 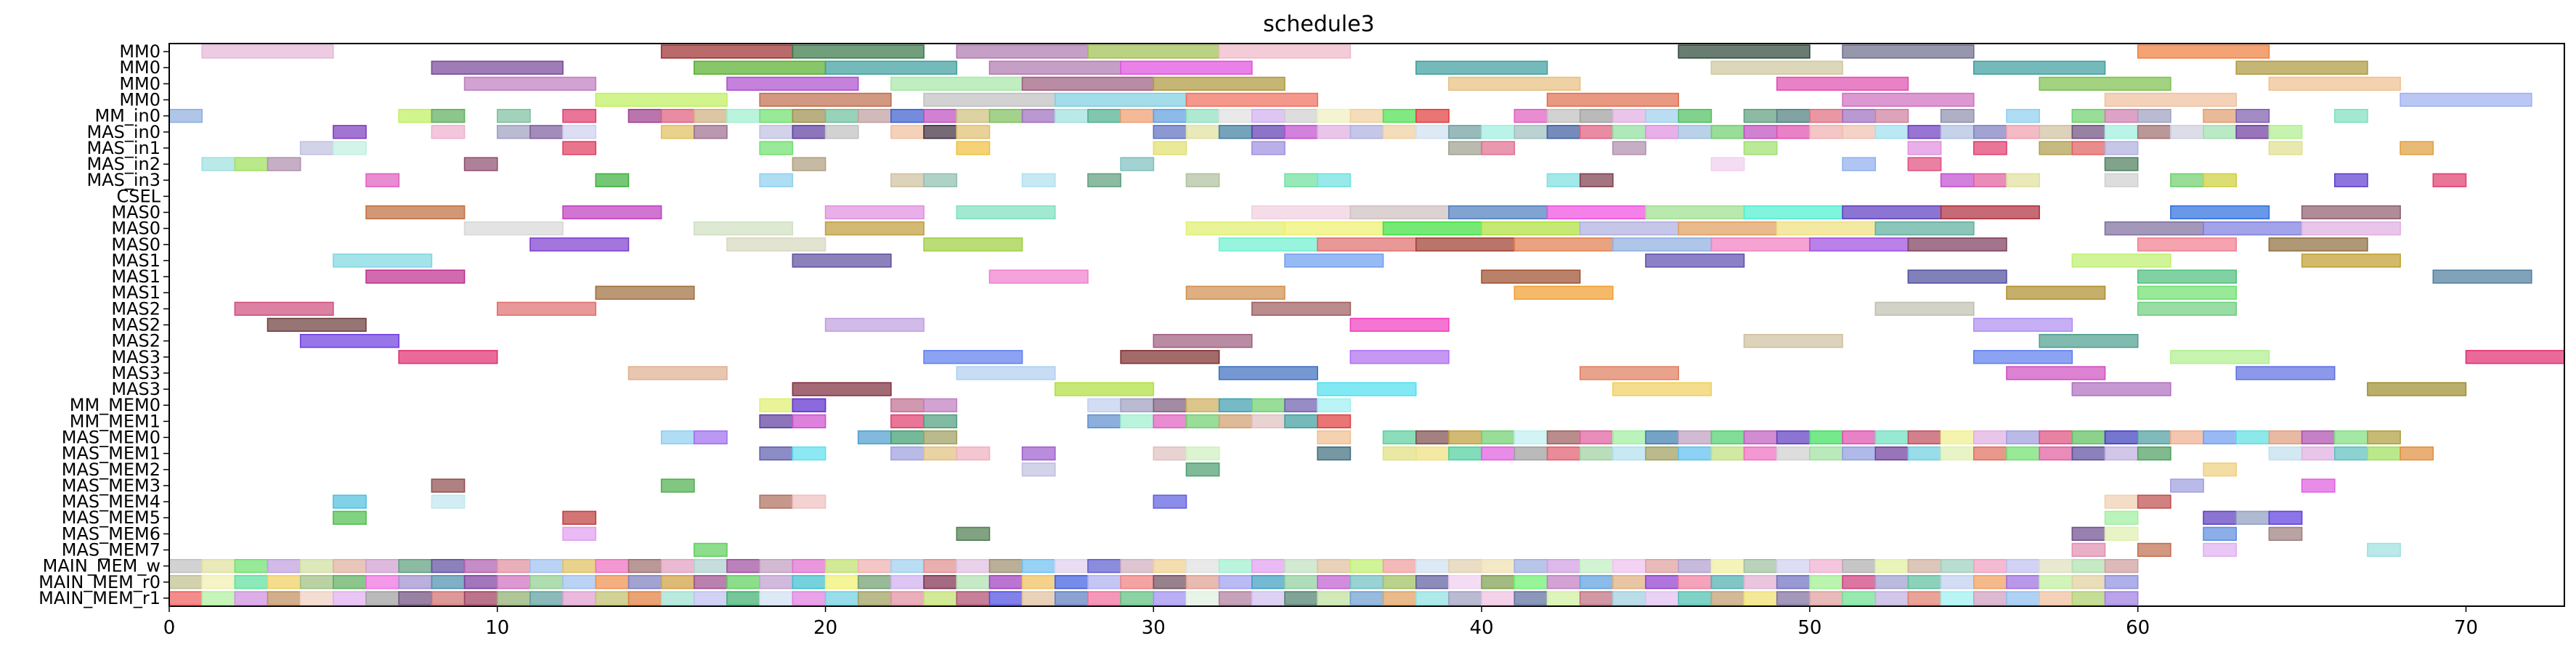 I want to click on chart-title: schedule3, so click(x=1319, y=24).